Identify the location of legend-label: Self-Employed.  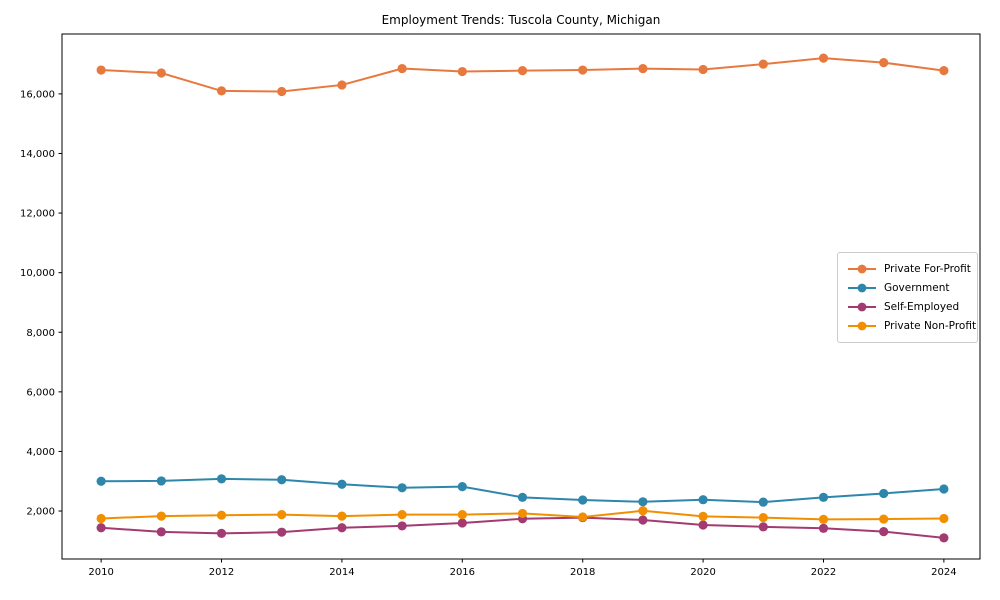
(922, 307).